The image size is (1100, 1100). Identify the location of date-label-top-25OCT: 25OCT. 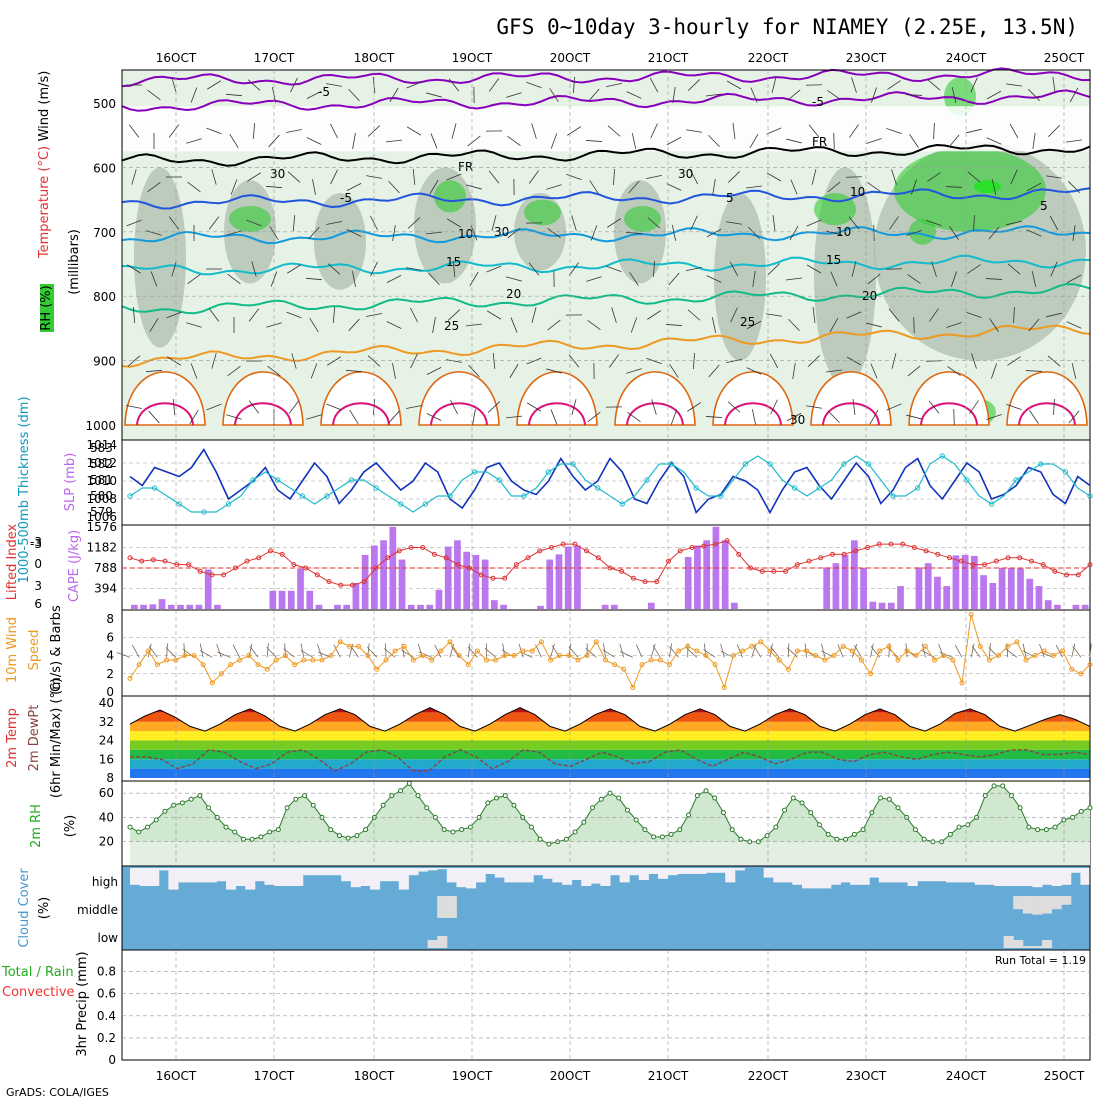
(1064, 58).